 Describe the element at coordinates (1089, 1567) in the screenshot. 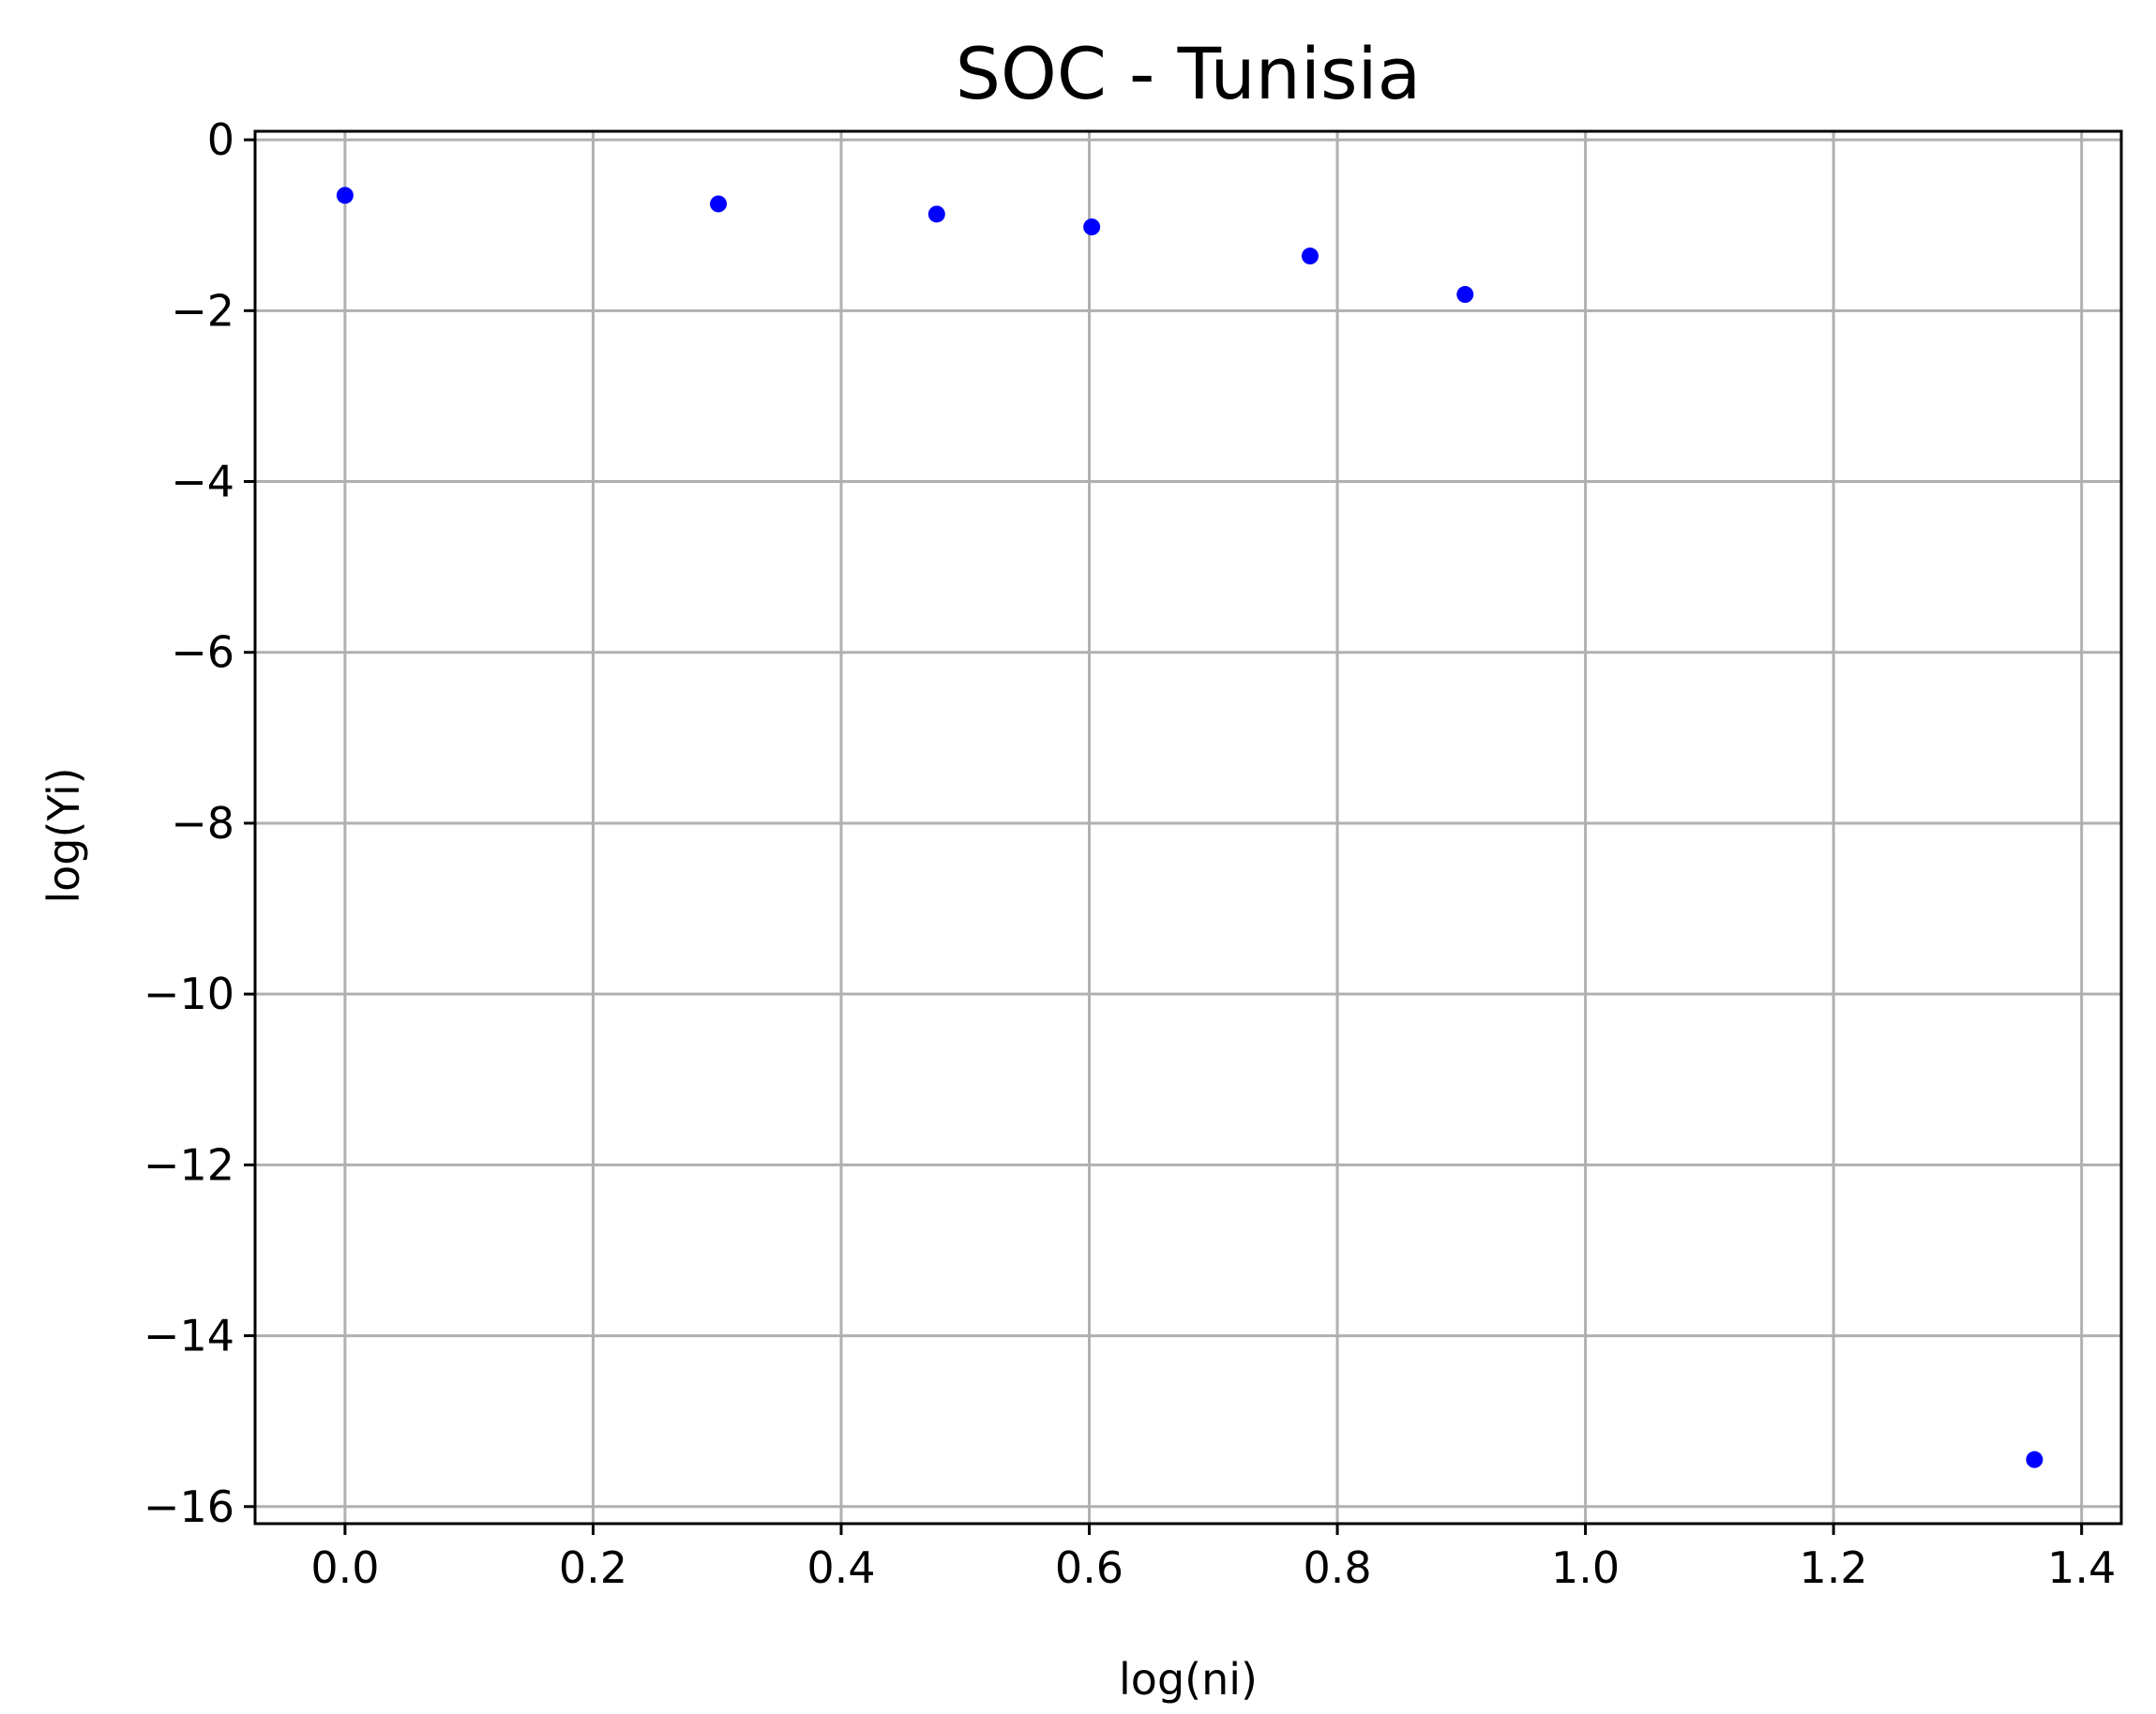

I see `x-tick-label: 0.6` at that location.